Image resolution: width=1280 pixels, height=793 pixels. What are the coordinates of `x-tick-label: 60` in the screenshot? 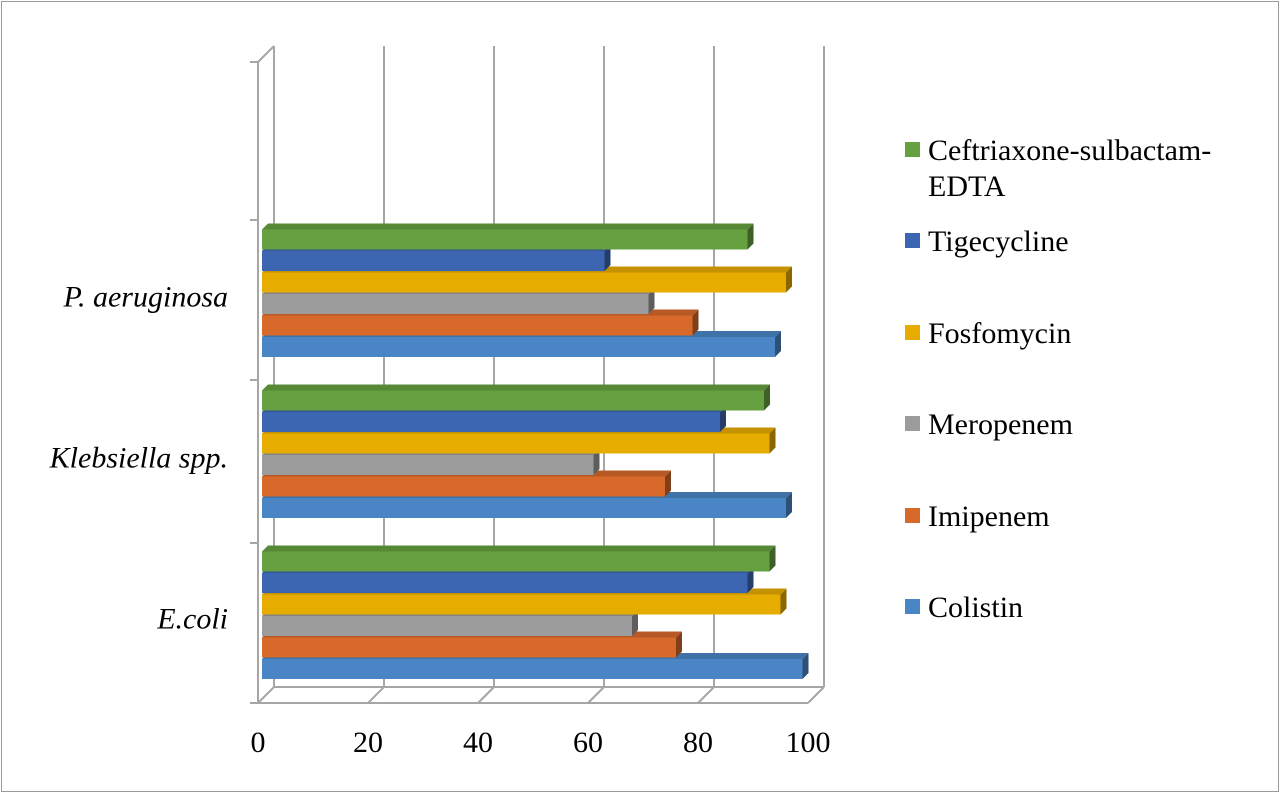 It's located at (588, 742).